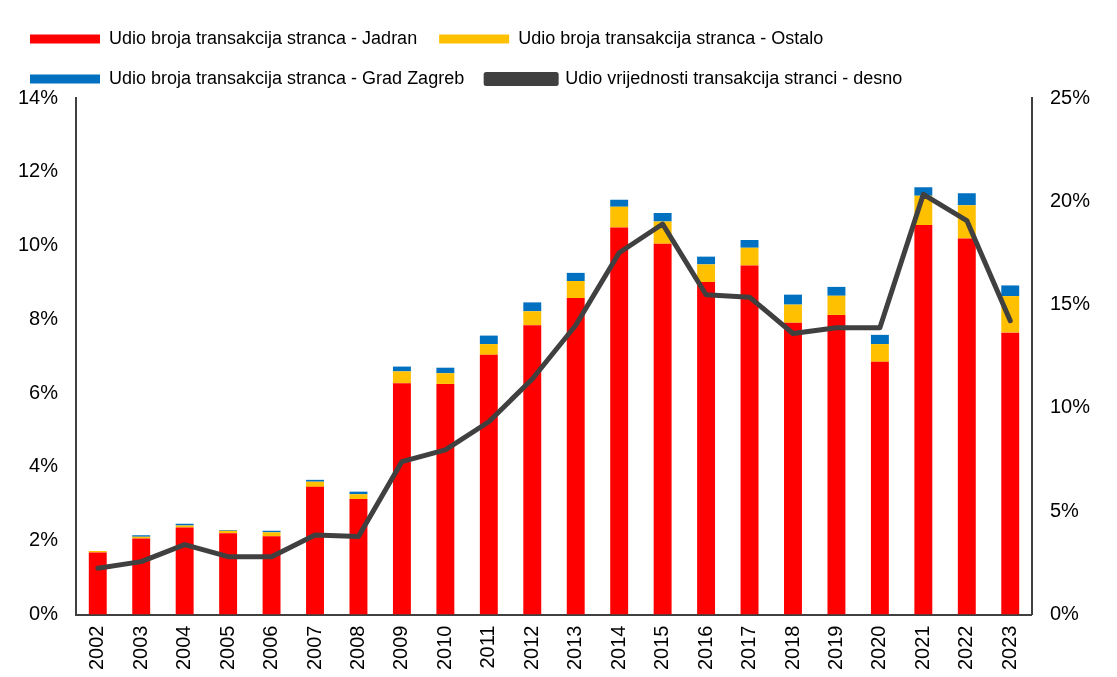 This screenshot has width=1117, height=677. What do you see at coordinates (1070, 199) in the screenshot?
I see `y2-tick-label: 20%` at bounding box center [1070, 199].